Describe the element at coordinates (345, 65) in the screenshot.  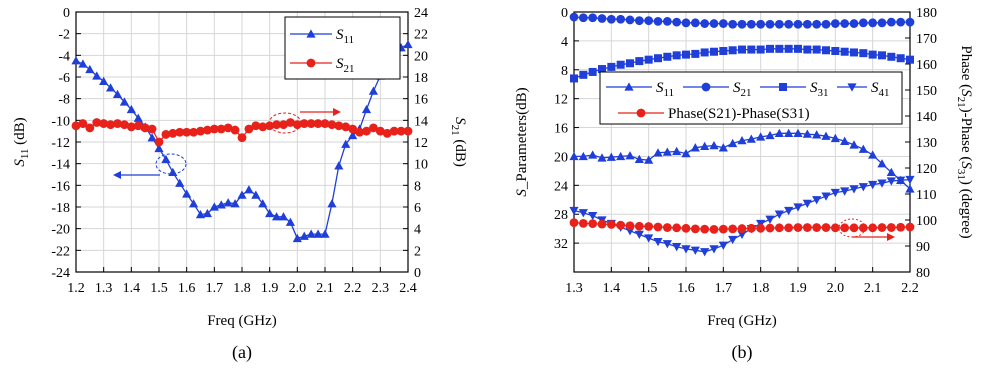
I see `legend-label: S21` at that location.